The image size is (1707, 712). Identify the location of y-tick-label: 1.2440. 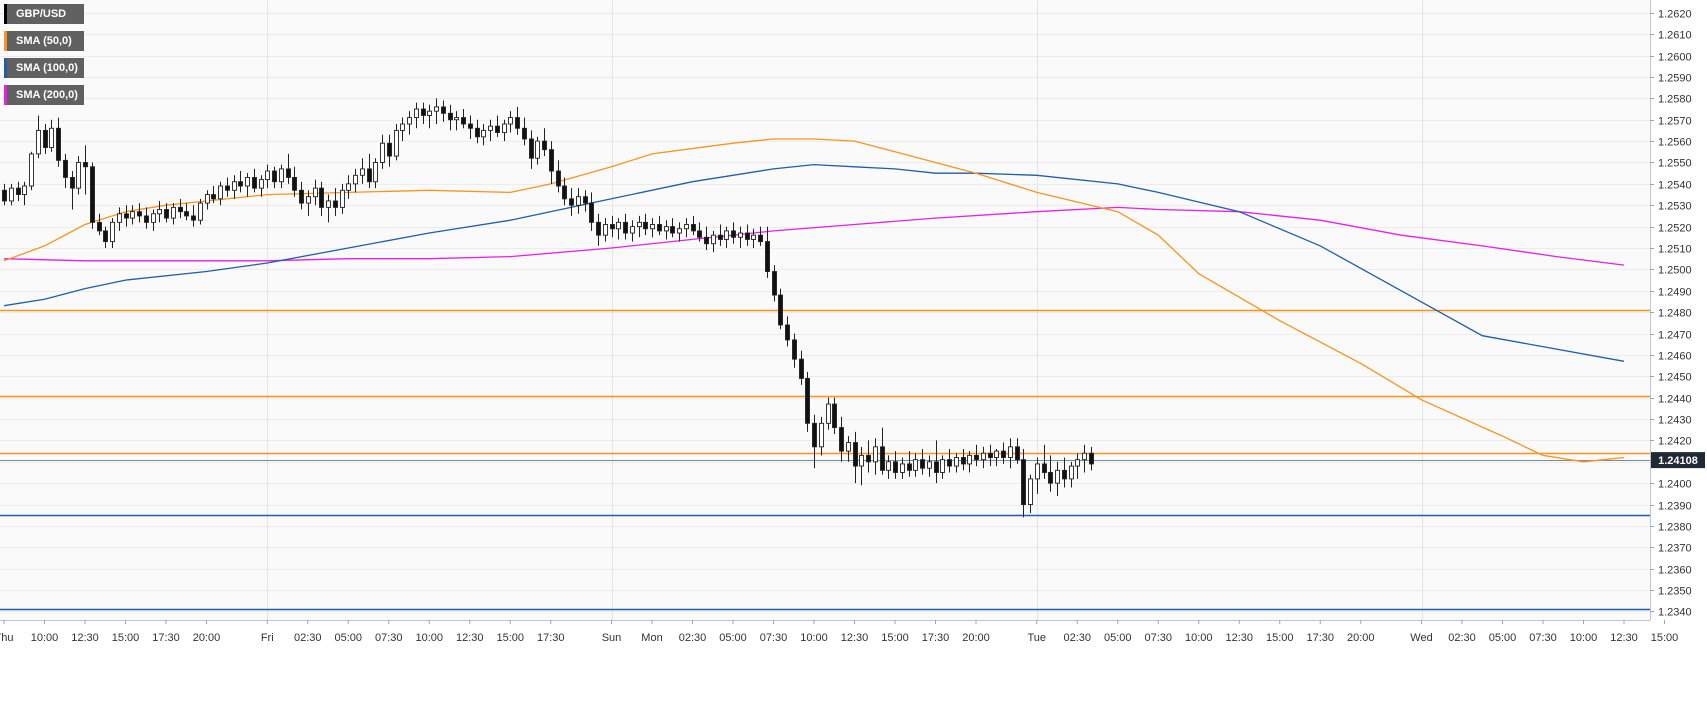
(1675, 400).